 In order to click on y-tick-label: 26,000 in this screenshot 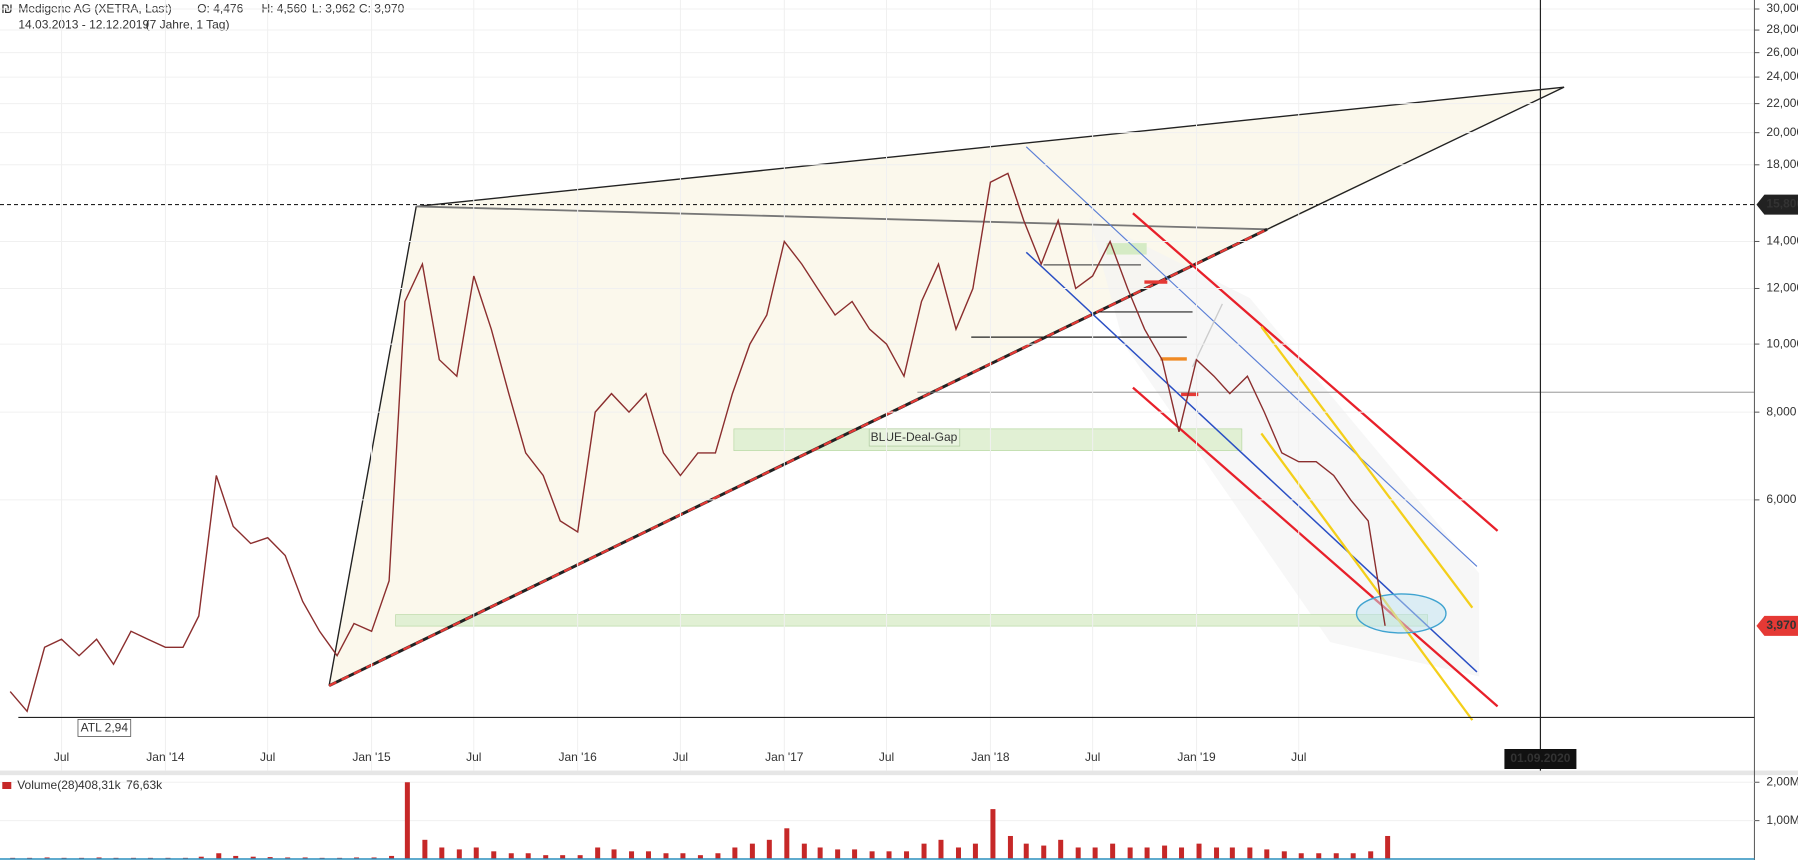, I will do `click(1782, 52)`.